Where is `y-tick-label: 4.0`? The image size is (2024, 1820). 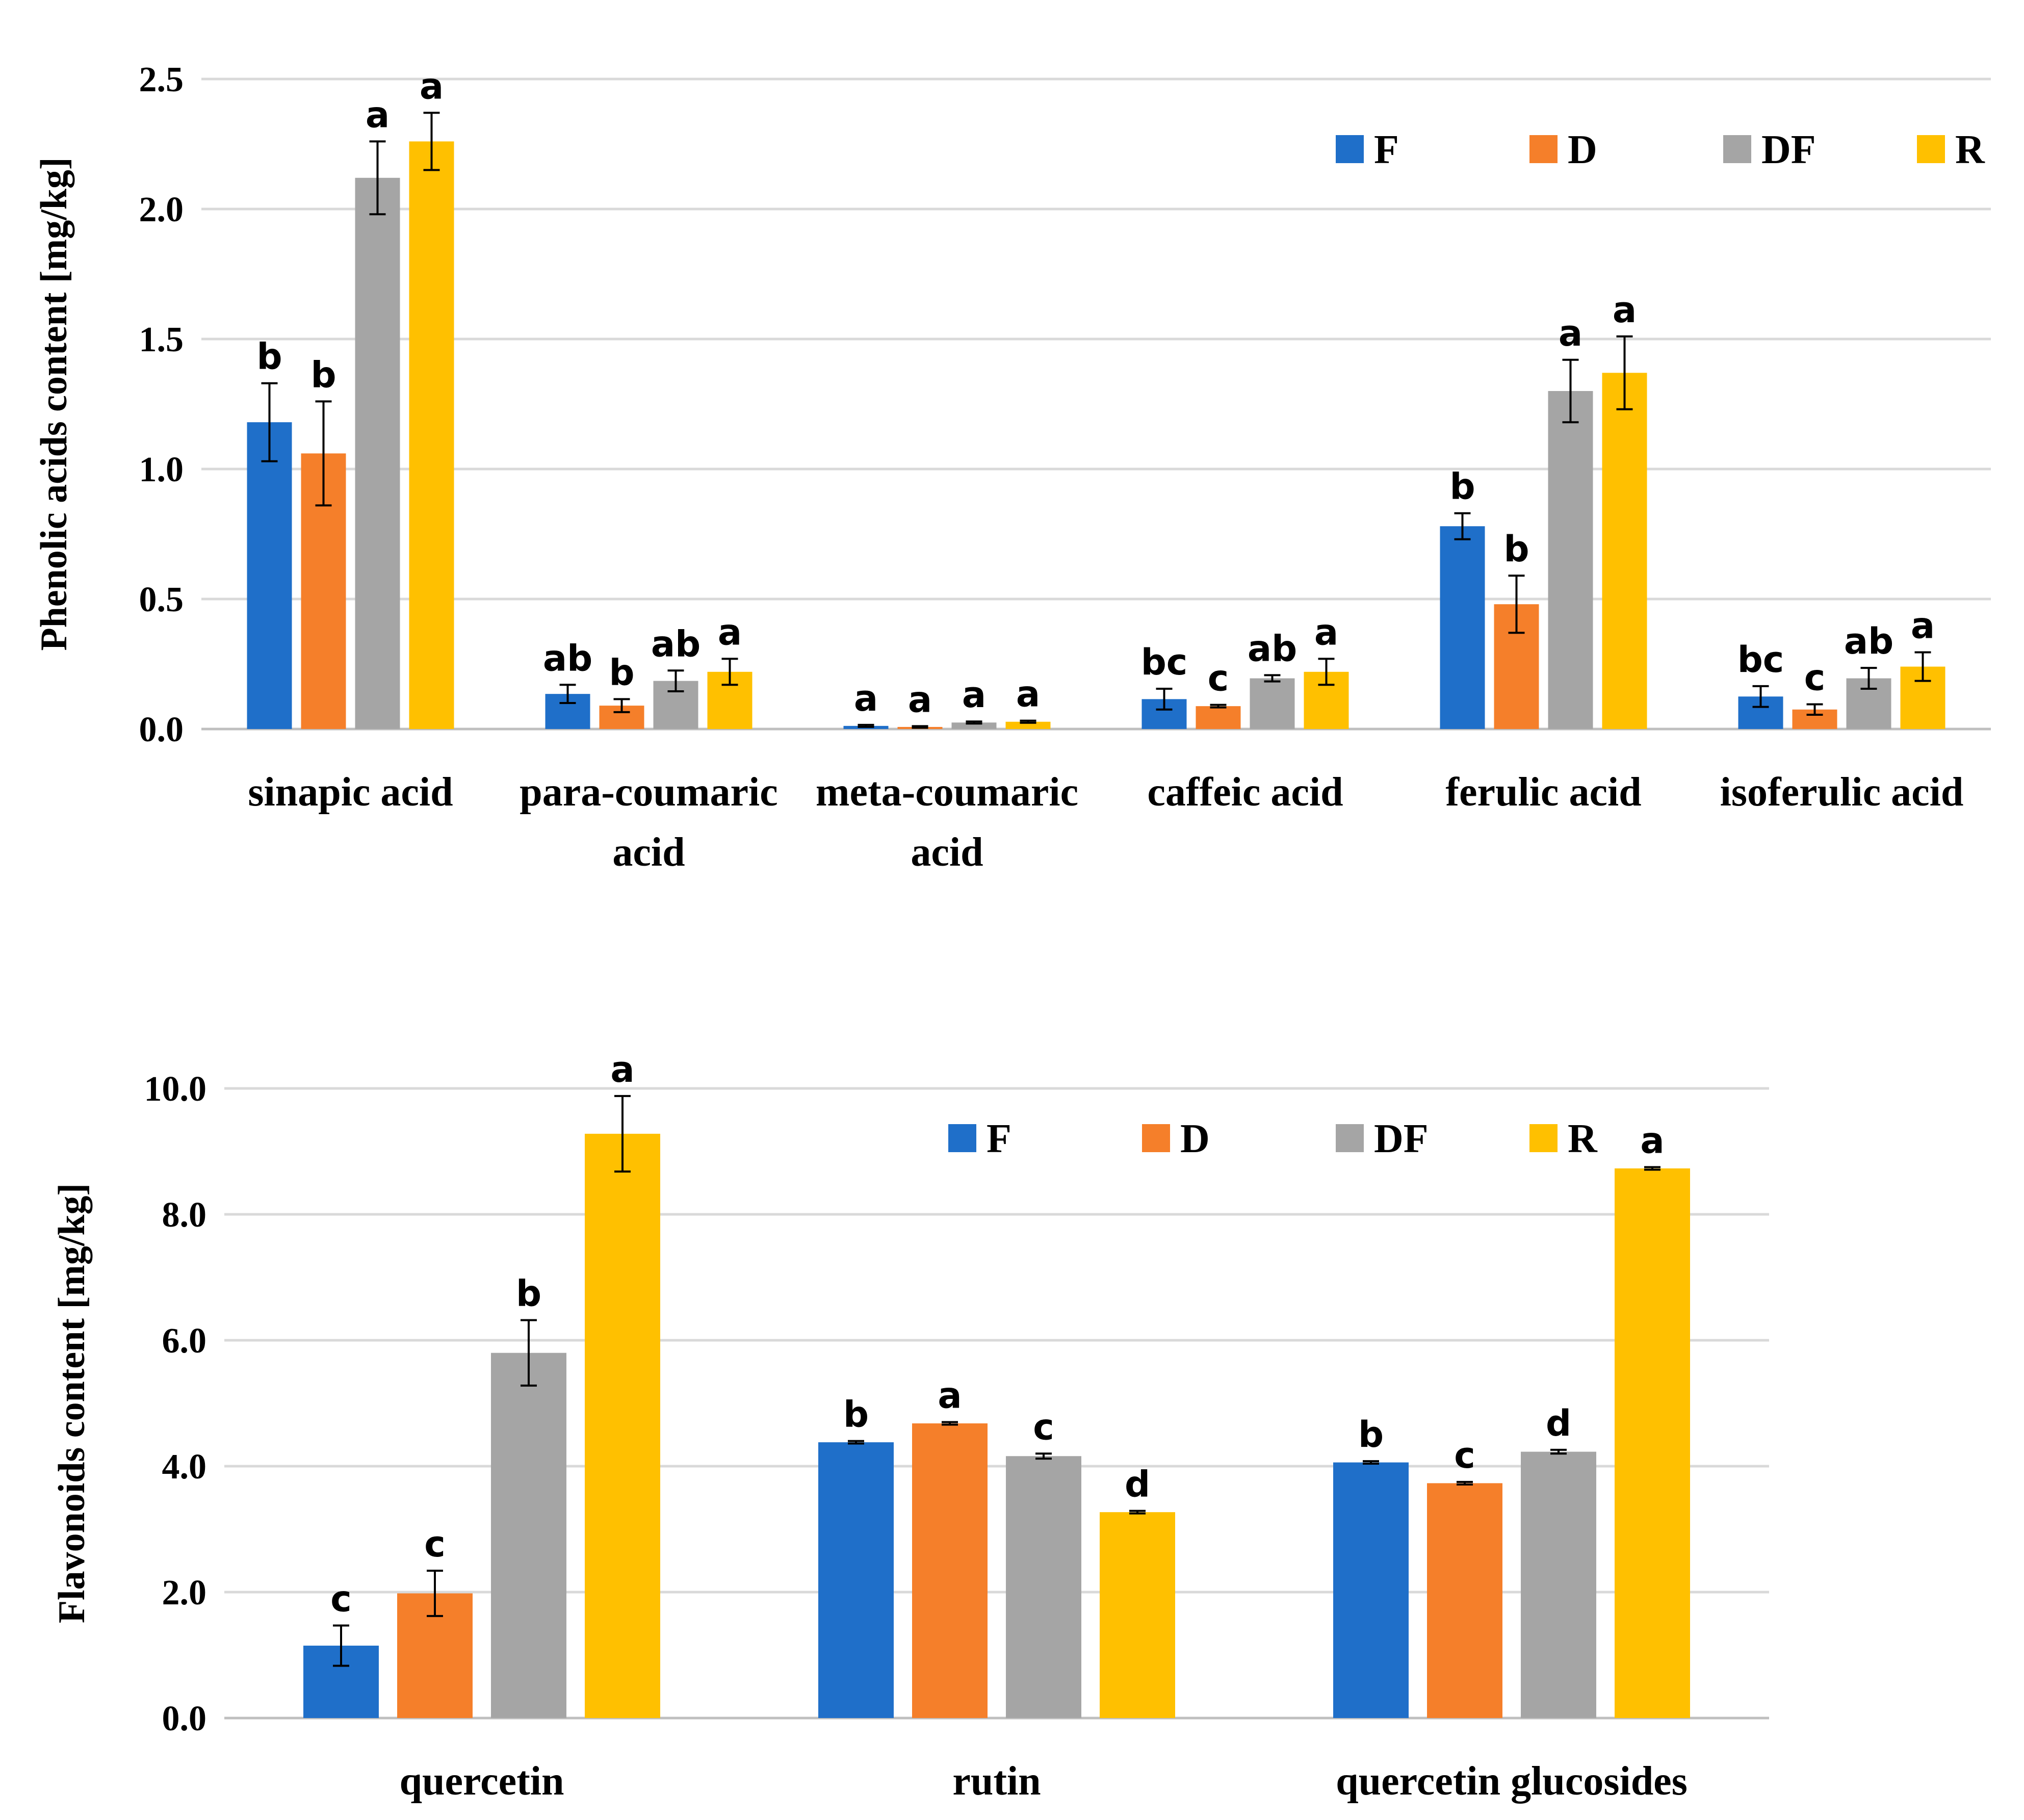 y-tick-label: 4.0 is located at coordinates (184, 1467).